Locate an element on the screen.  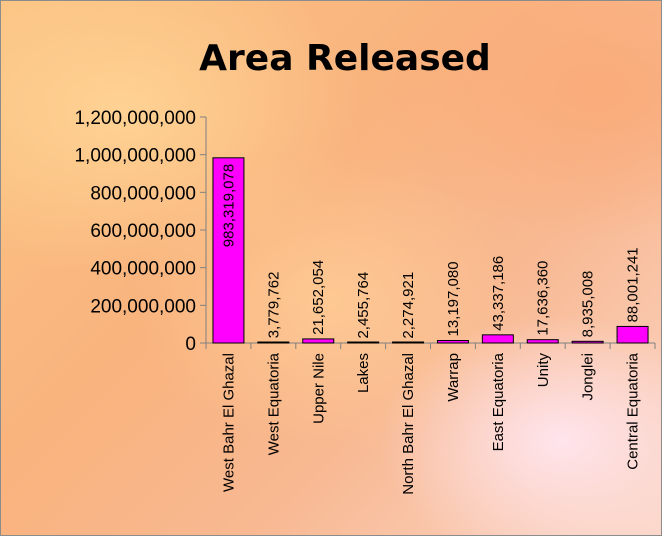
data-label: 13,197,080 is located at coordinates (453, 298).